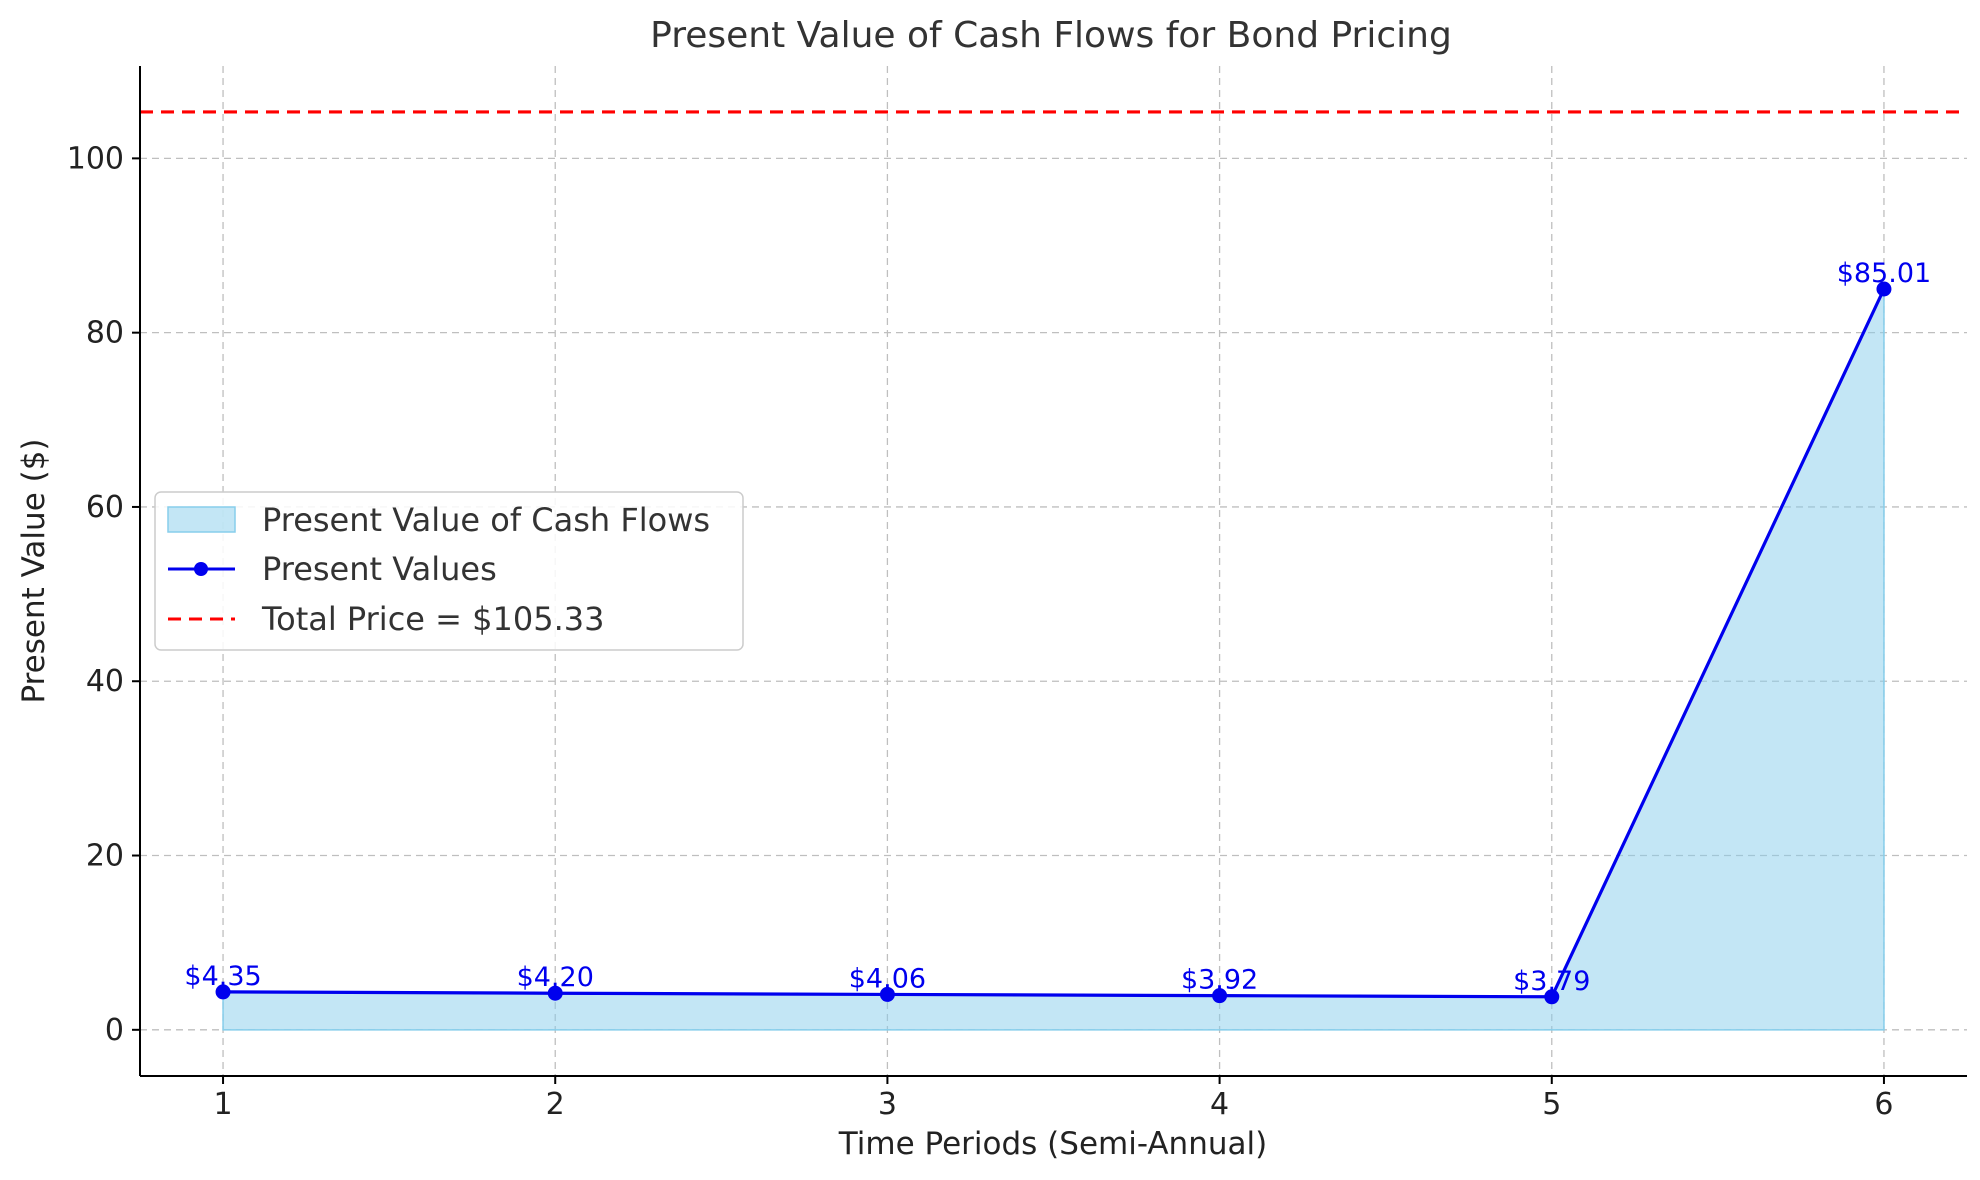  I want to click on y-axis-ticks: 0 20 40 60 80 100, so click(103, 594).